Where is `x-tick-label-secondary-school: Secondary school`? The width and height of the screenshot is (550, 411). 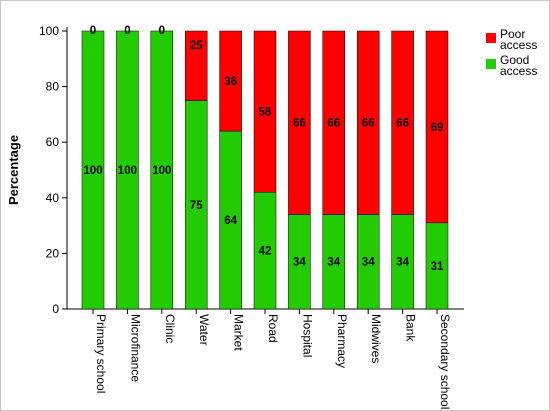
x-tick-label-secondary-school: Secondary school is located at coordinates (445, 361).